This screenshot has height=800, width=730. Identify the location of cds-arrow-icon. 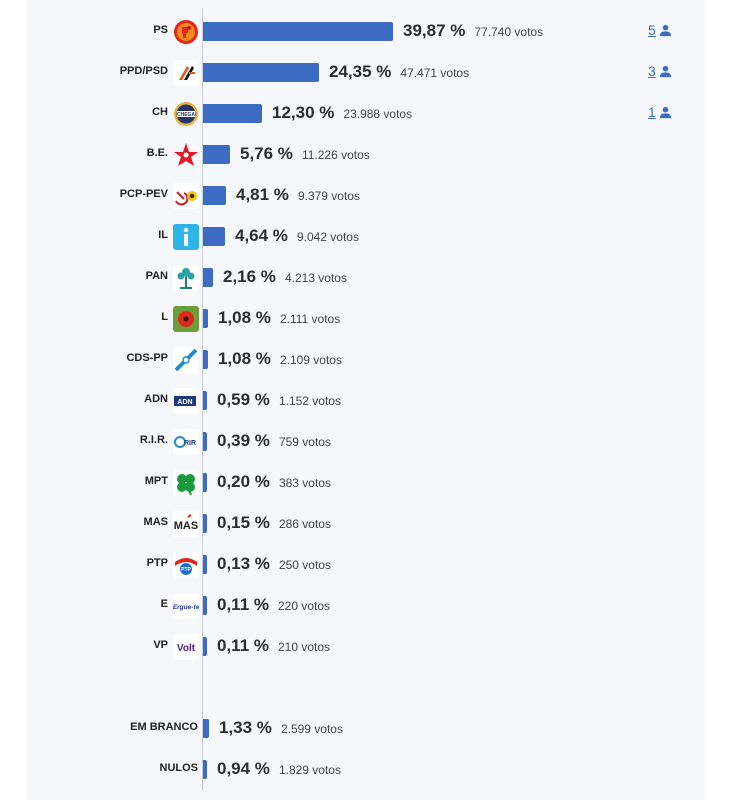
(186, 360).